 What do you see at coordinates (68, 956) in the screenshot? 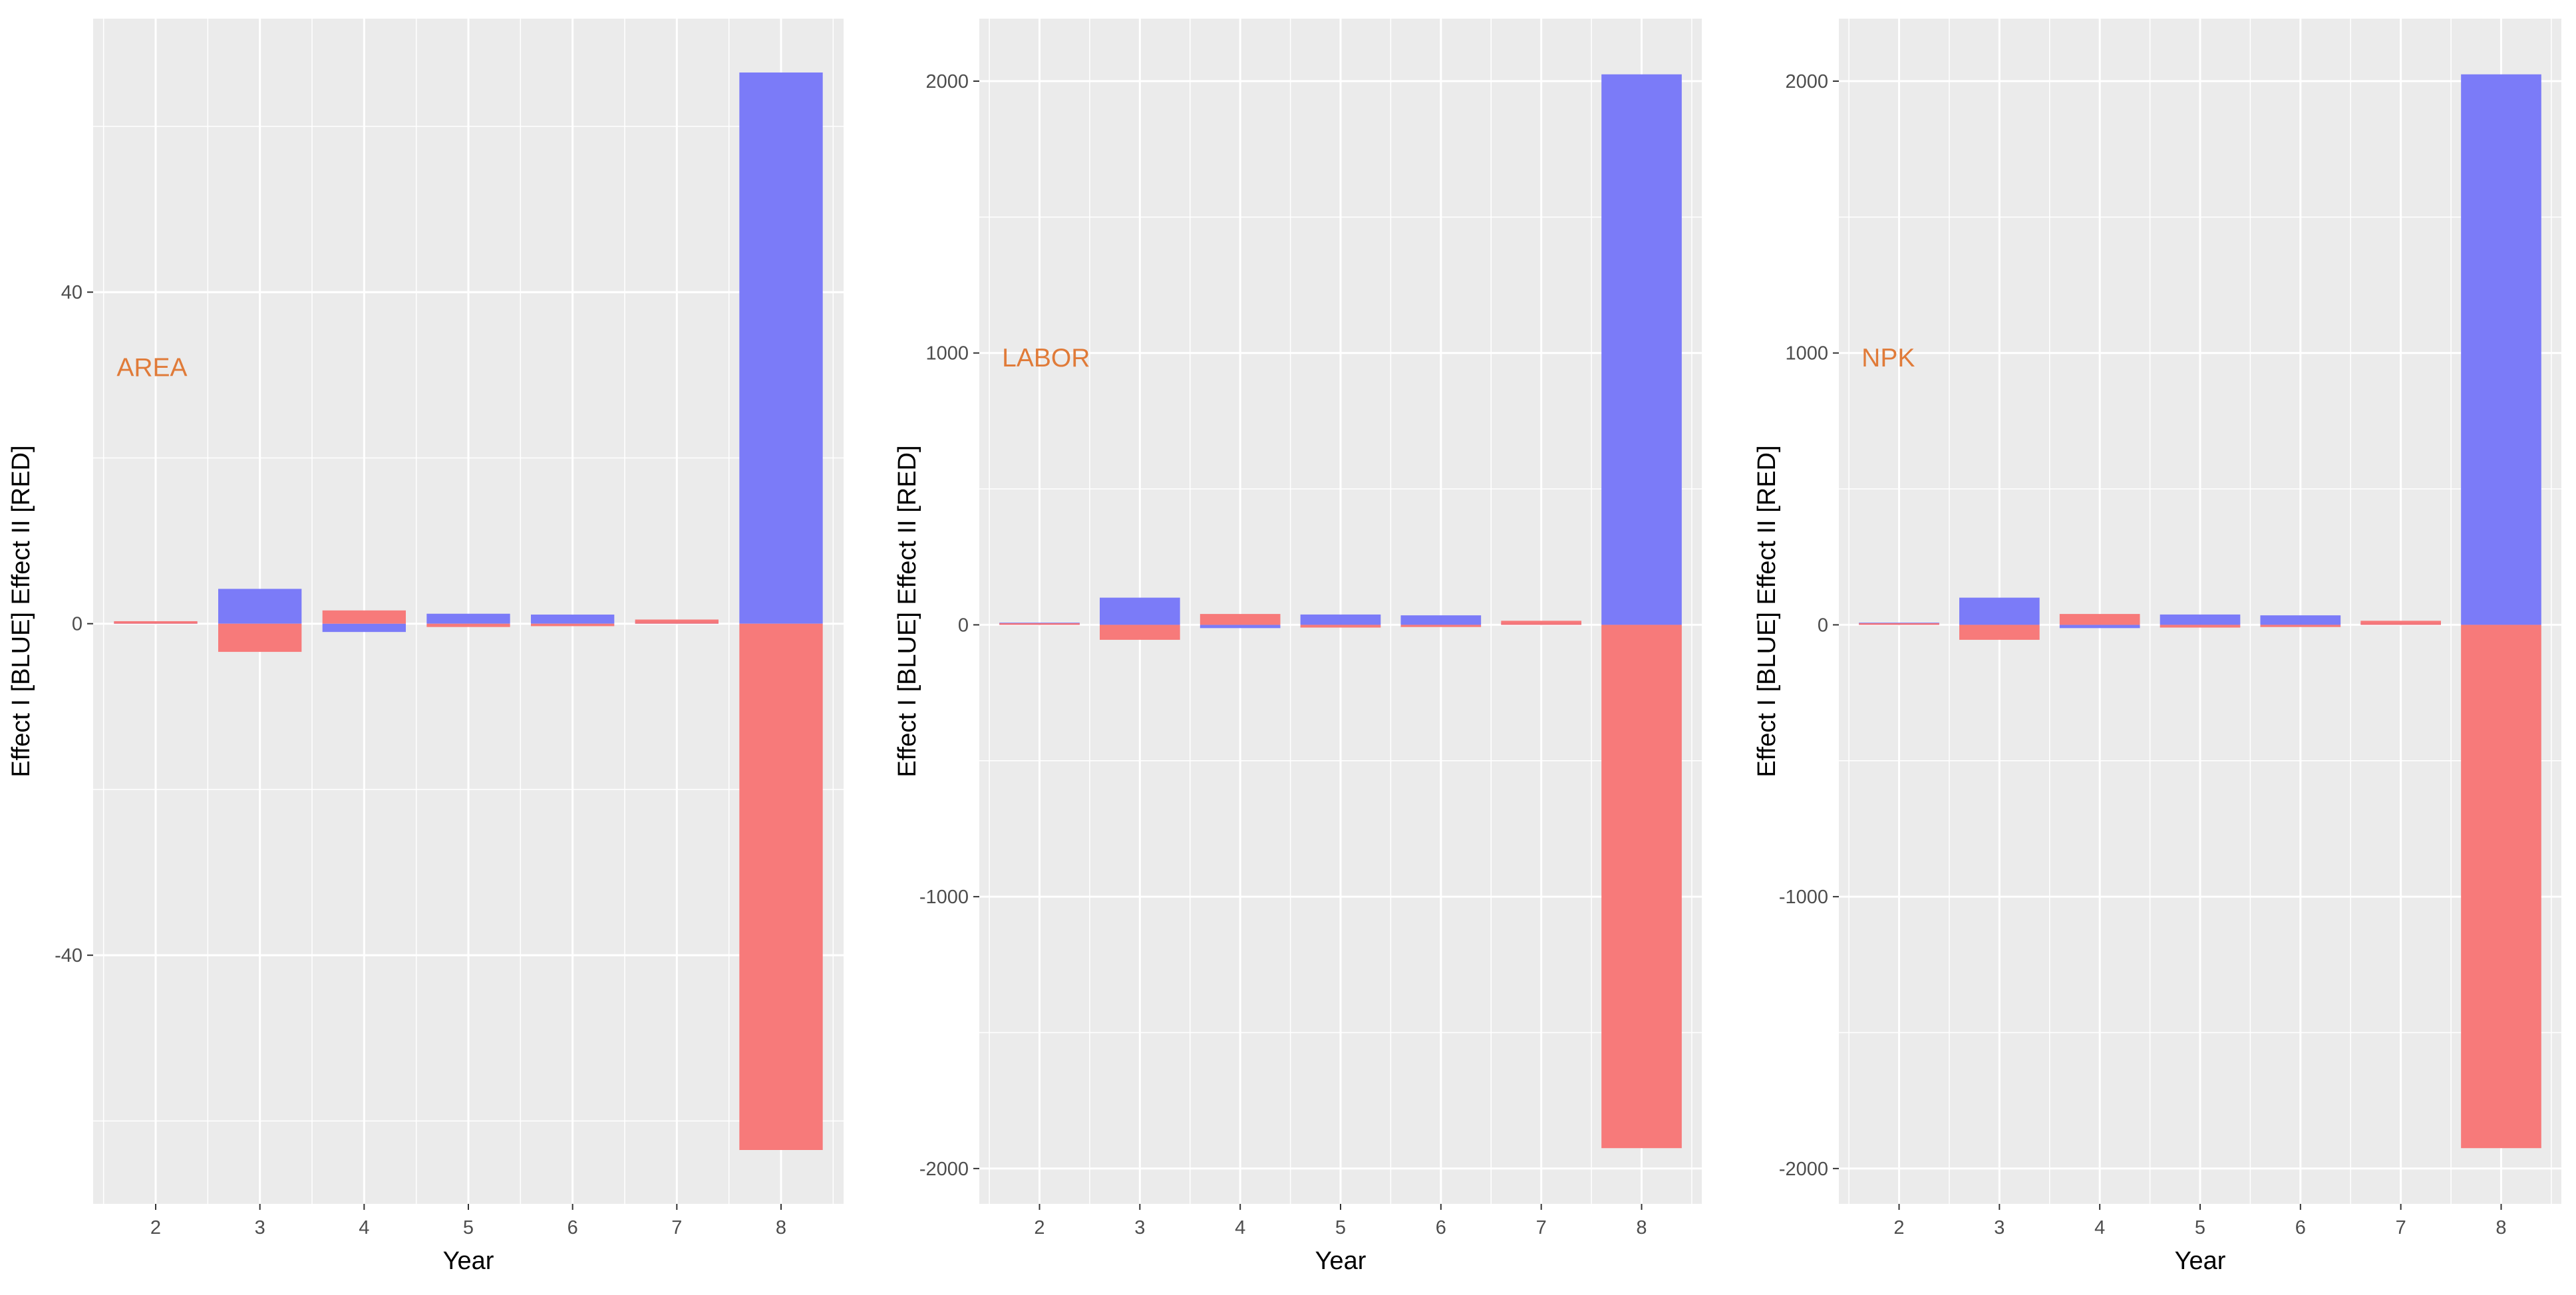
I see `y-tick-label: -40` at bounding box center [68, 956].